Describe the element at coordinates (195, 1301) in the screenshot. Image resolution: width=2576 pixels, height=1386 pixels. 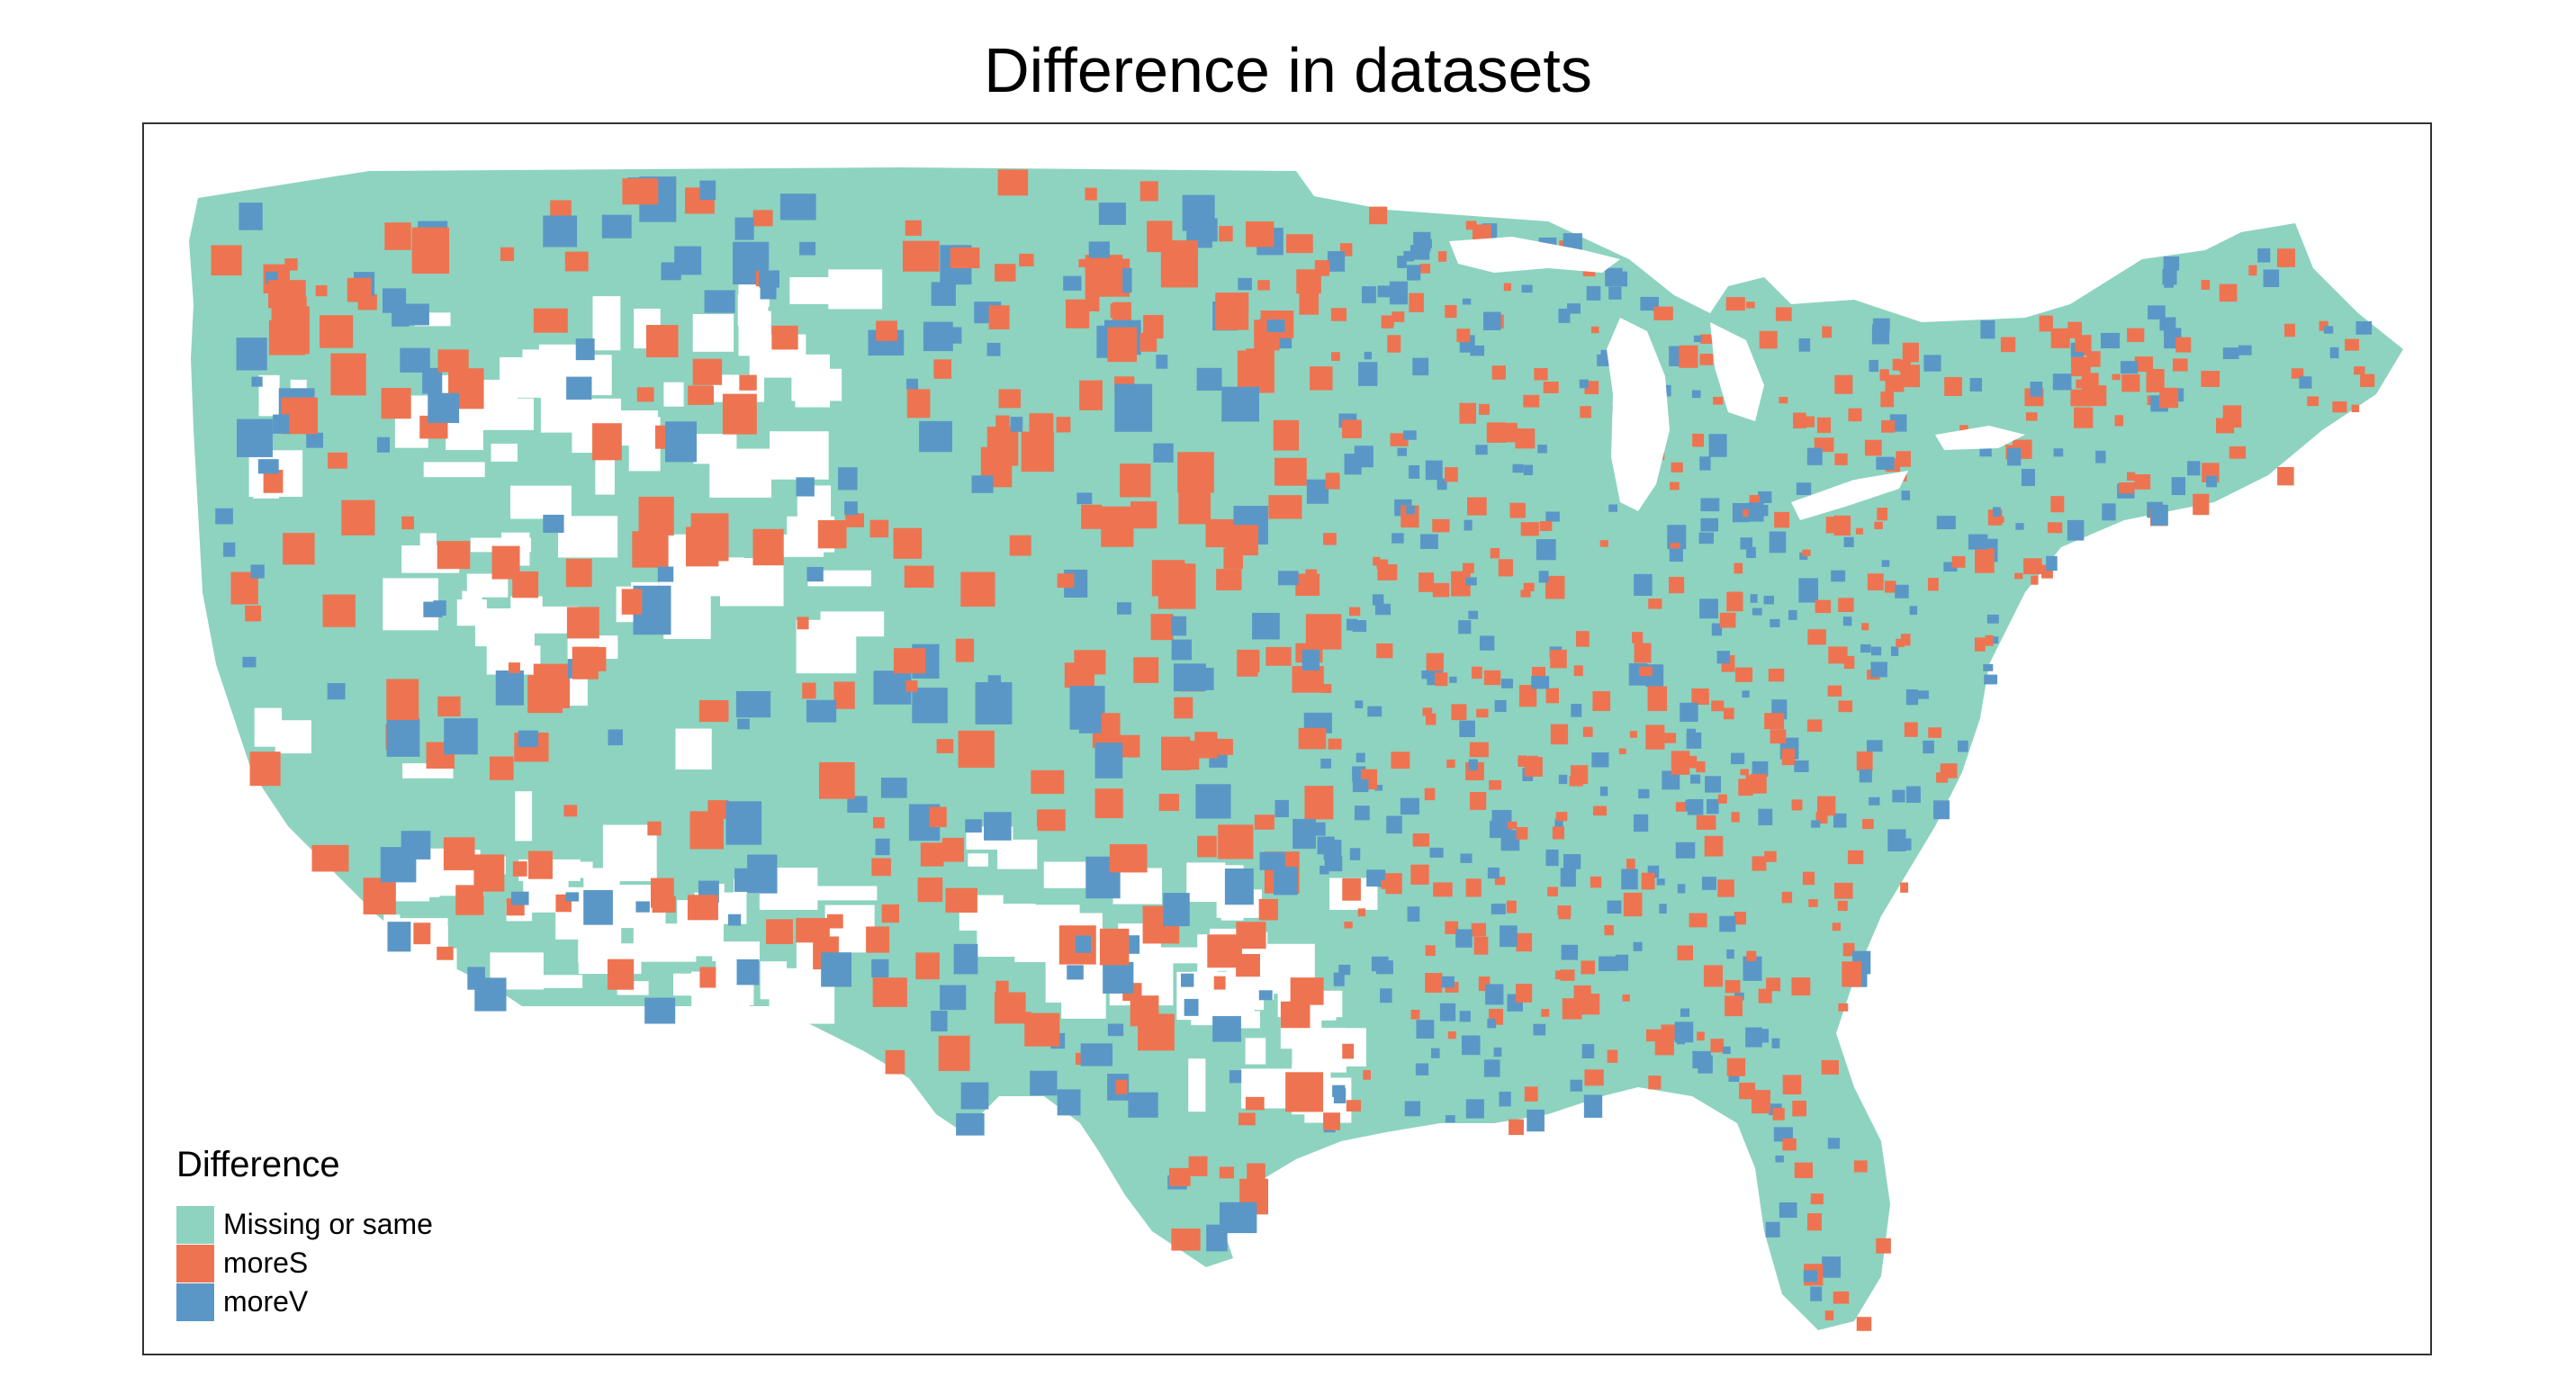
I see `legend-key-morev` at that location.